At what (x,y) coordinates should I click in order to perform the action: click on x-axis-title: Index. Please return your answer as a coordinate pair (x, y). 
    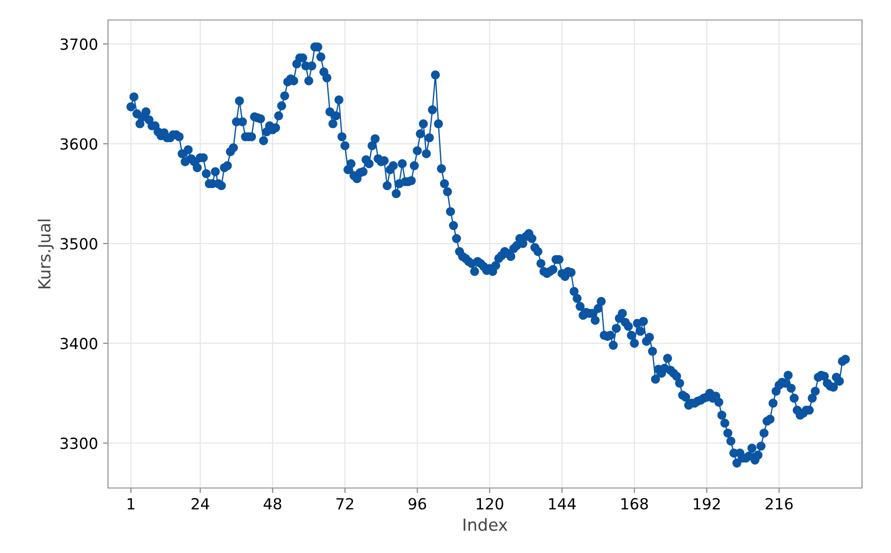
    Looking at the image, I should click on (486, 524).